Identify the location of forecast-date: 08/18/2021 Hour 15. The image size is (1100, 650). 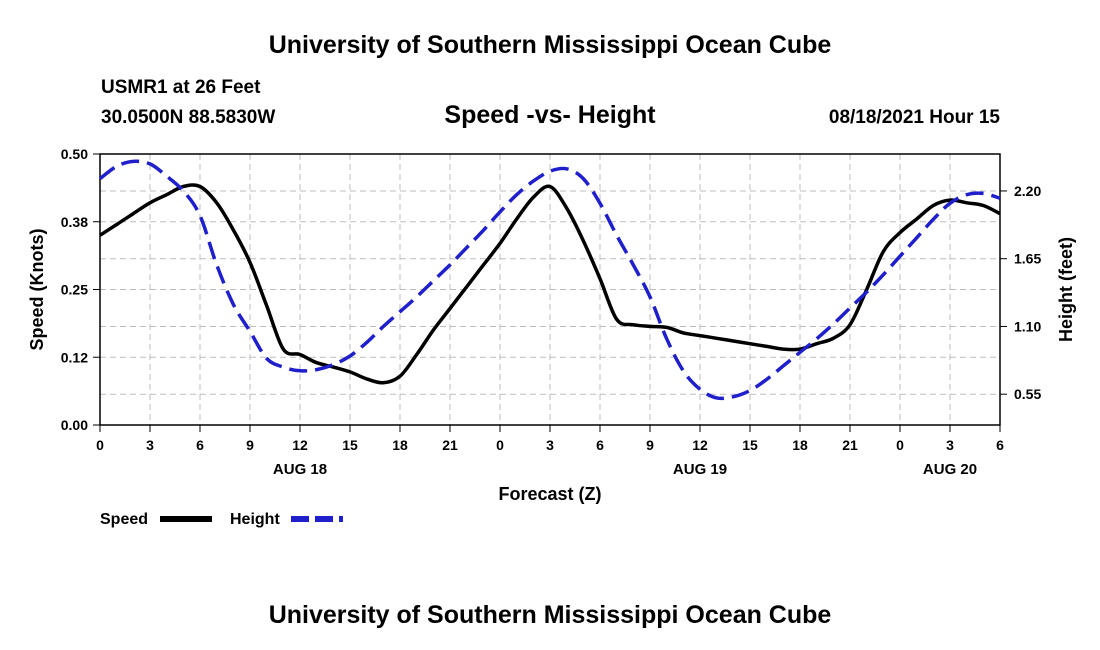
(914, 117).